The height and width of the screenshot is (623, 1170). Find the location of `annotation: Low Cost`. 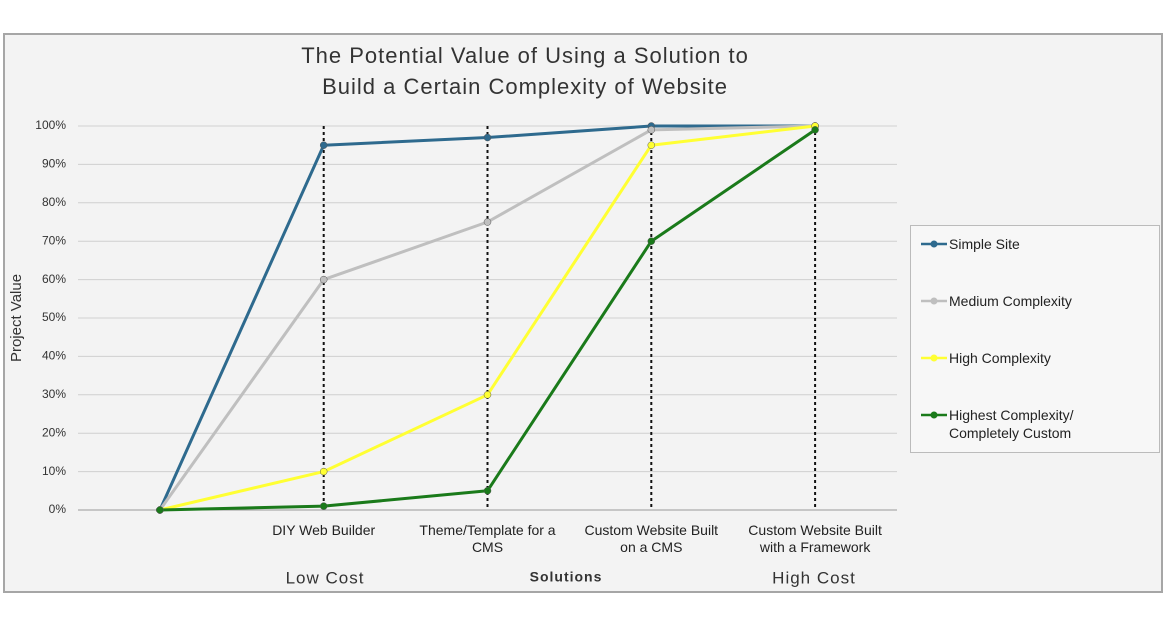

annotation: Low Cost is located at coordinates (325, 577).